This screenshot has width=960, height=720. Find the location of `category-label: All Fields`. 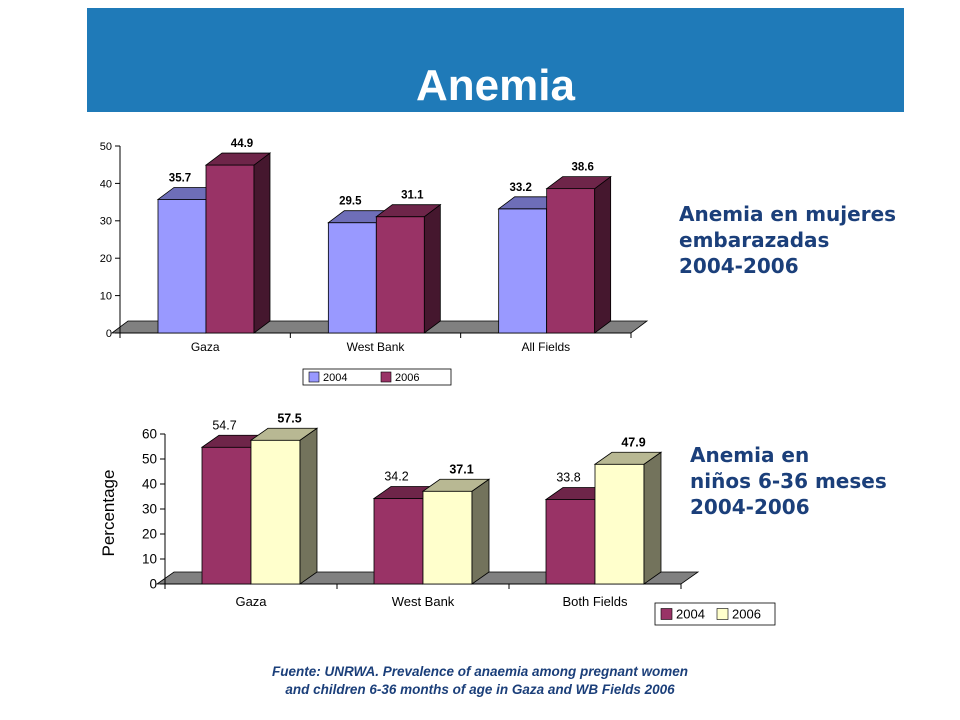

category-label: All Fields is located at coordinates (545, 347).